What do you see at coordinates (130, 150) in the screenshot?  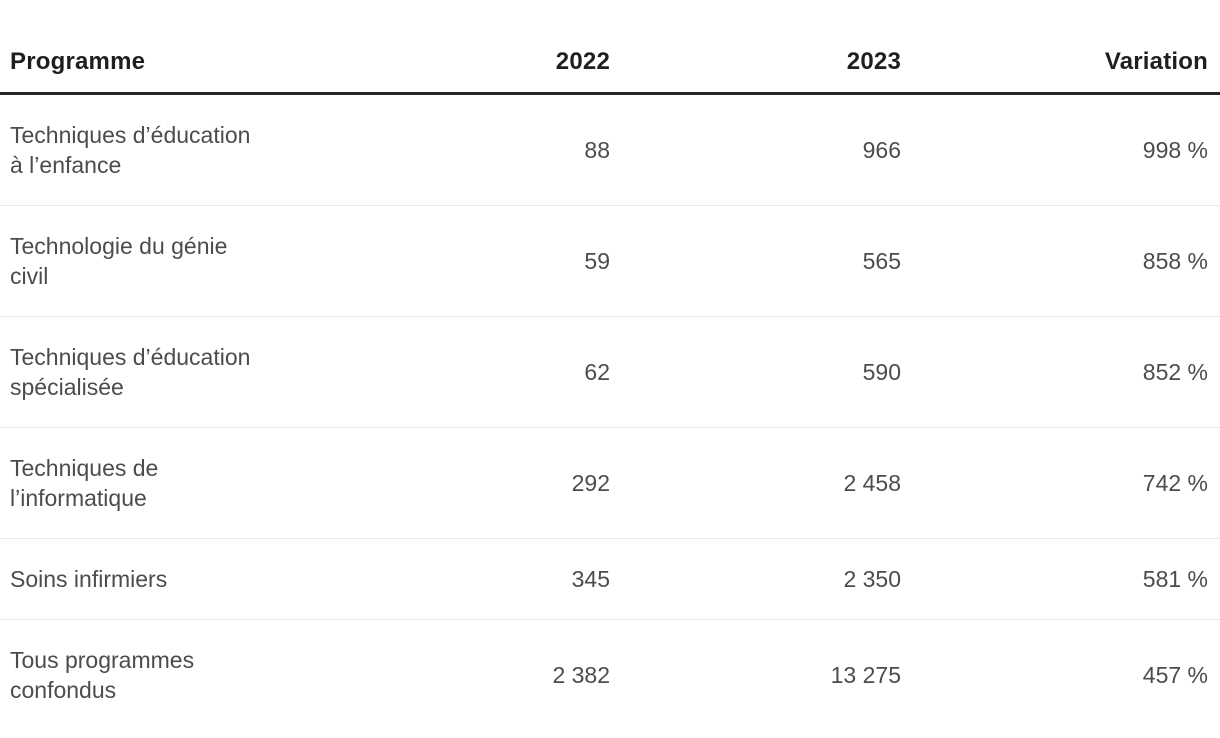 I see `programme-cell: Techniques d’éducation à l’enfance` at bounding box center [130, 150].